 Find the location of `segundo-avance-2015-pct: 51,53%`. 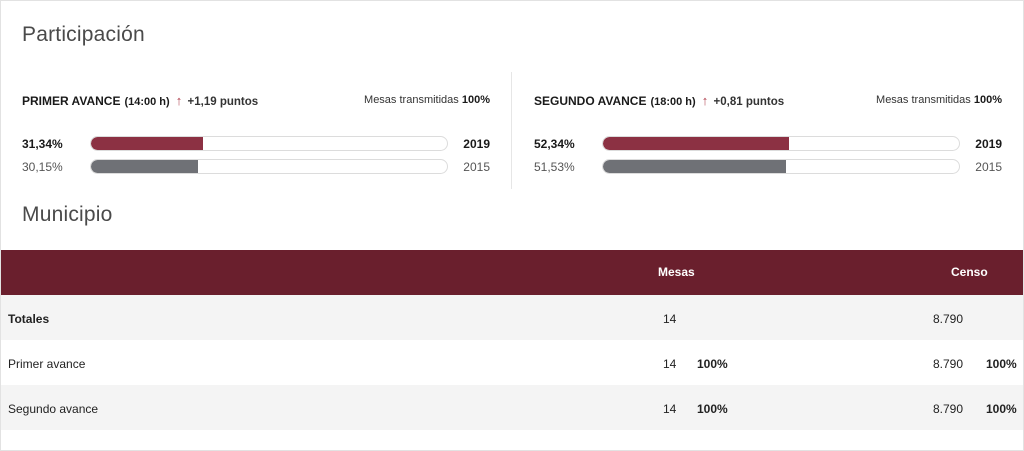

segundo-avance-2015-pct: 51,53% is located at coordinates (554, 167).